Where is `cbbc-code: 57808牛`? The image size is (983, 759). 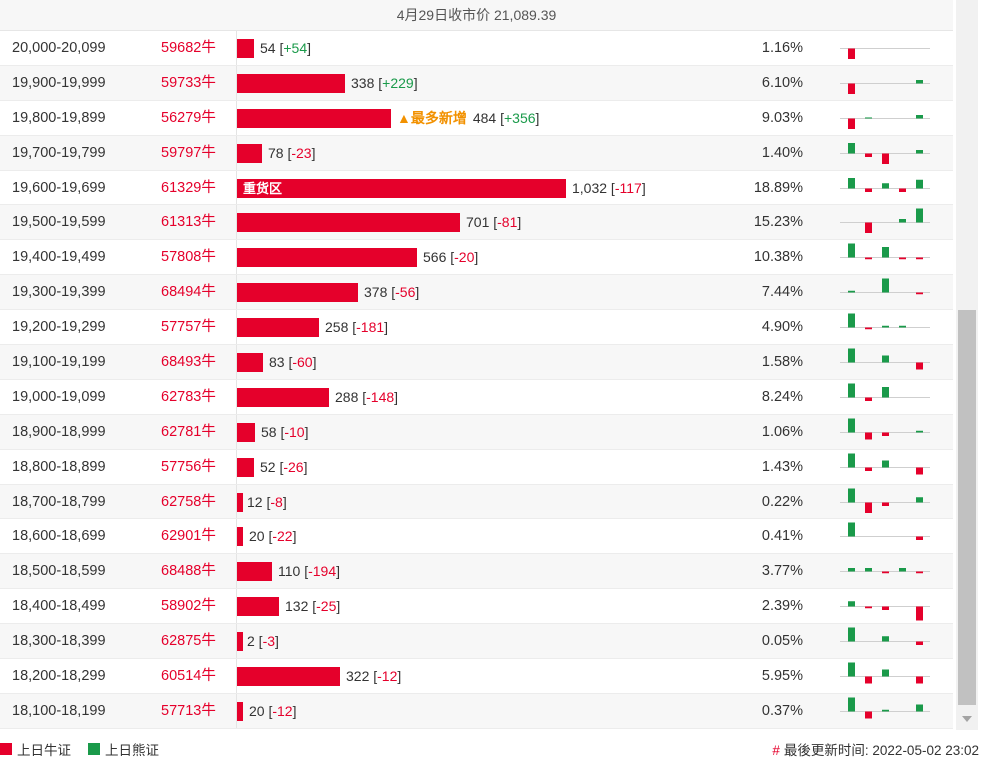 cbbc-code: 57808牛 is located at coordinates (188, 257).